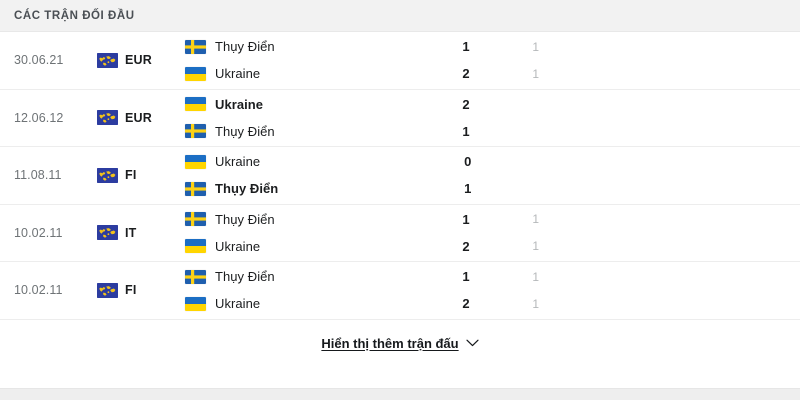 This screenshot has width=800, height=400. I want to click on match-row: 10.02.11 IT Thụy Điển Ukraine 1 2 1 1, so click(400, 233).